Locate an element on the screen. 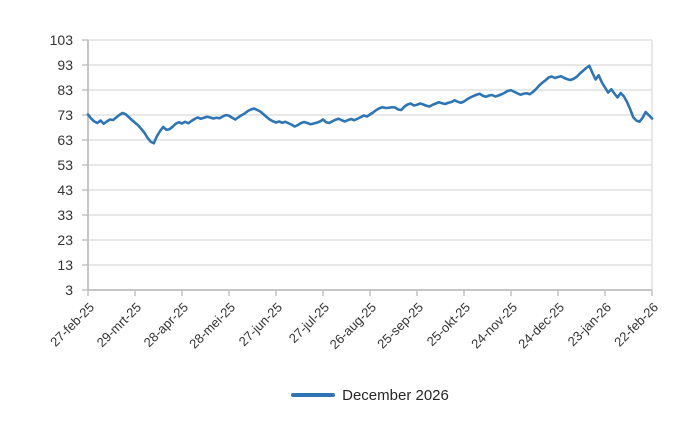  x-axis-tick-label: 27-jul-25 is located at coordinates (309, 323).